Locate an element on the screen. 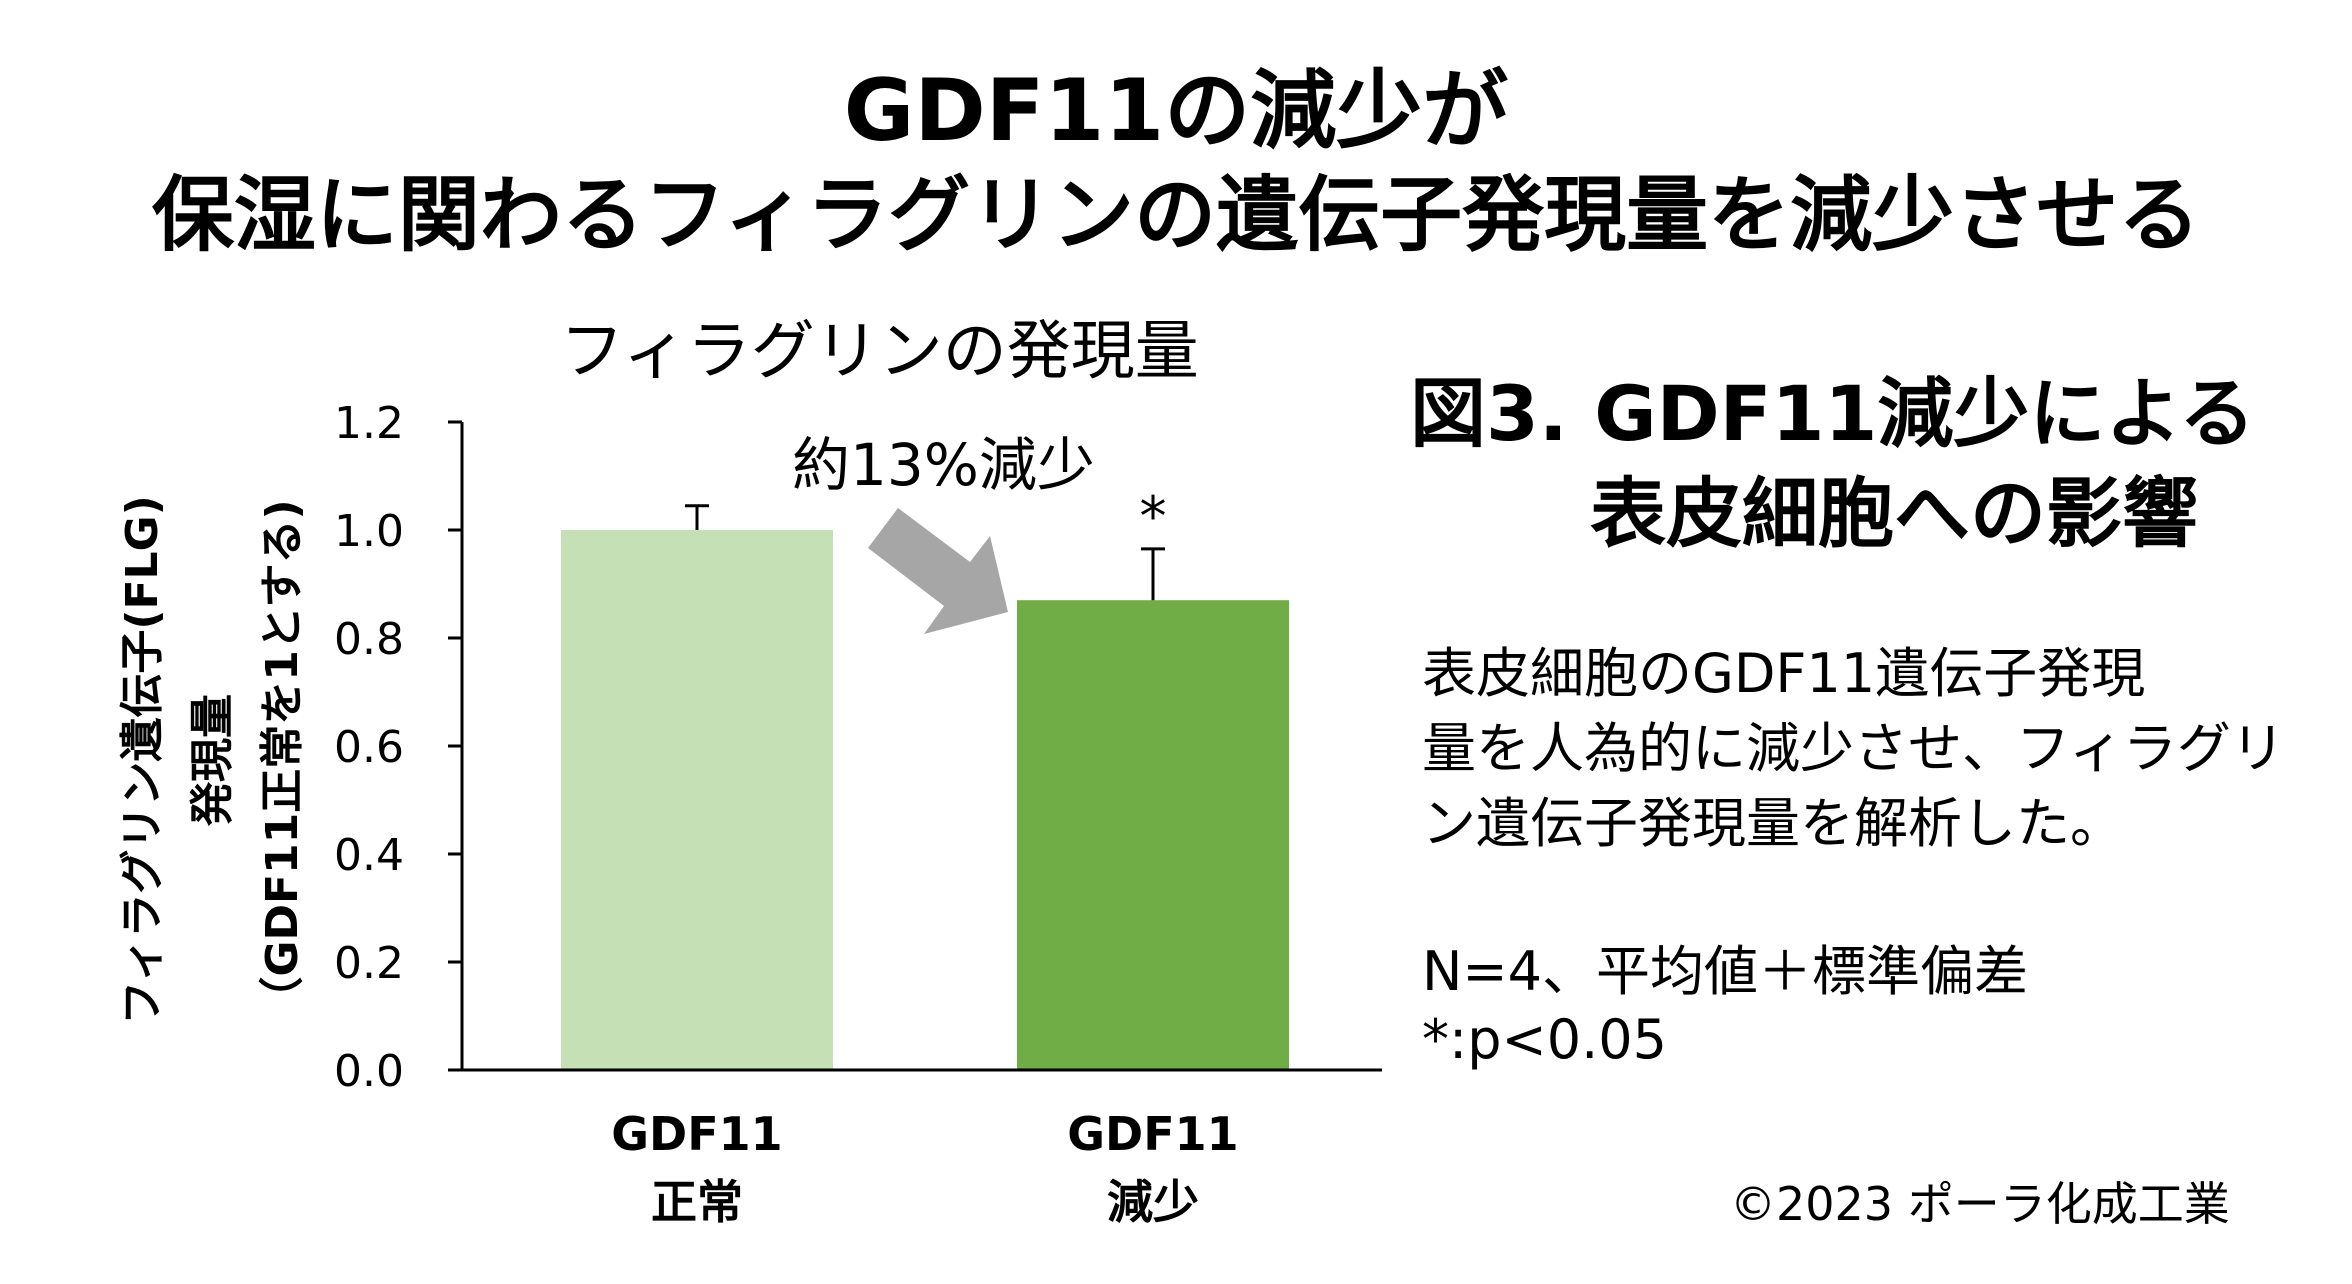  description-line-2: 量を人為的に減少させ、フィラグリ is located at coordinates (1853, 748).